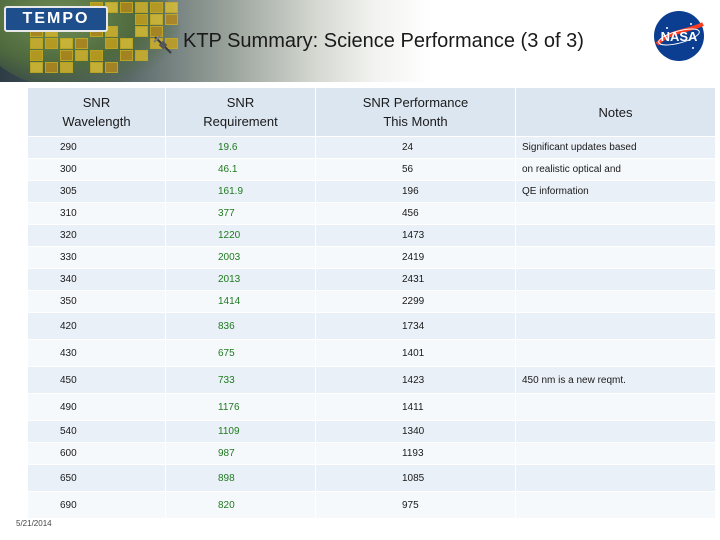  What do you see at coordinates (240, 380) in the screenshot?
I see `requirement-cell: 733` at bounding box center [240, 380].